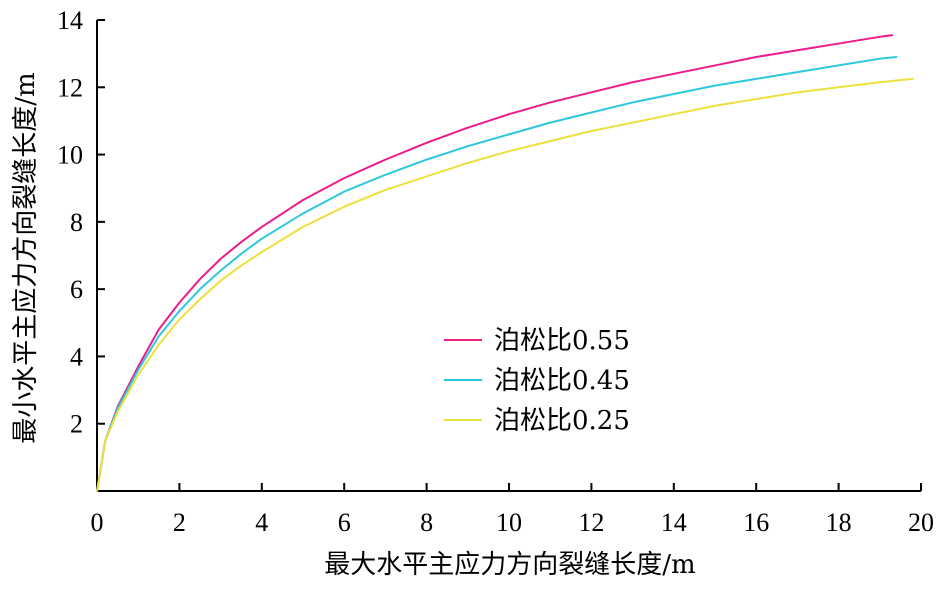 This screenshot has height=591, width=945. I want to click on x-tick-label: 20, so click(921, 522).